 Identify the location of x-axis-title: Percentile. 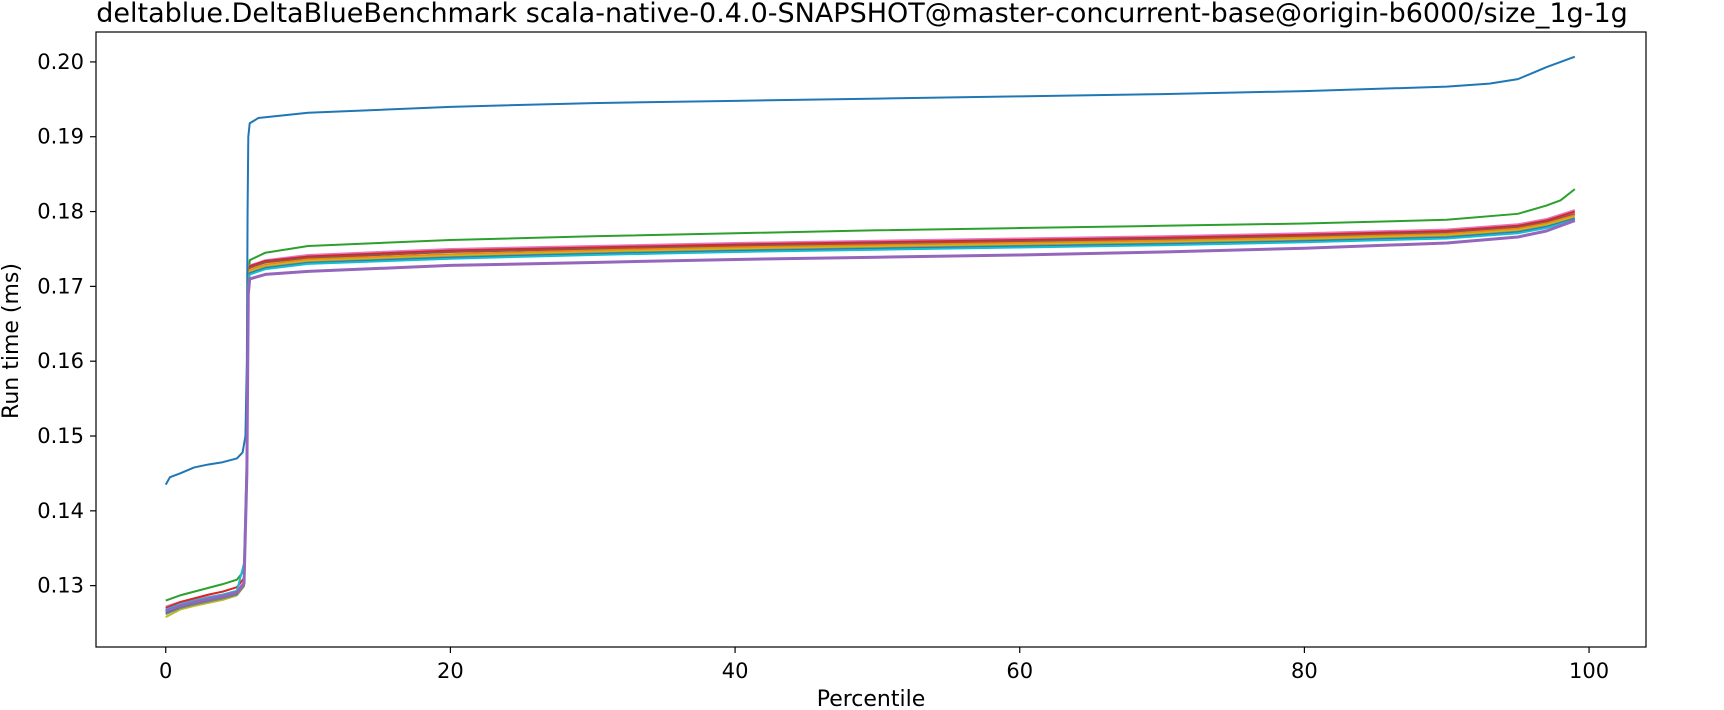
(871, 698).